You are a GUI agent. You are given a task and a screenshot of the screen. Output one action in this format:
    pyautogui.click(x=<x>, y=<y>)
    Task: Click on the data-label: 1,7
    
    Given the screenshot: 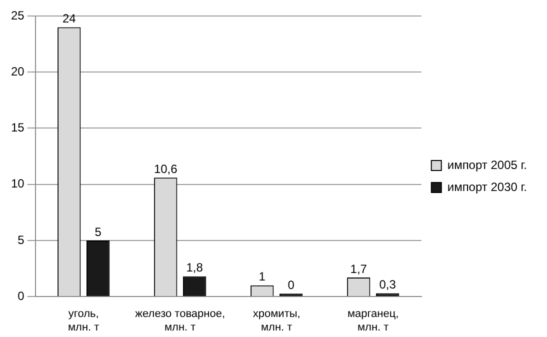 What is the action you would take?
    pyautogui.click(x=359, y=269)
    